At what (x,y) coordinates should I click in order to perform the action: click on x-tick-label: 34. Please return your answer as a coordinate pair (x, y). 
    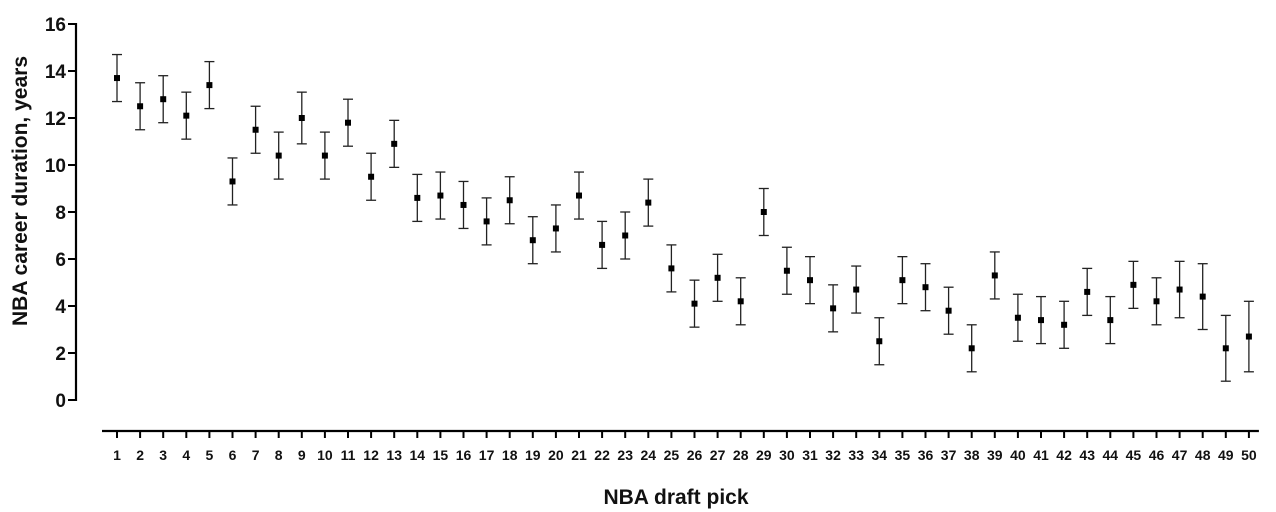
    Looking at the image, I should click on (880, 455).